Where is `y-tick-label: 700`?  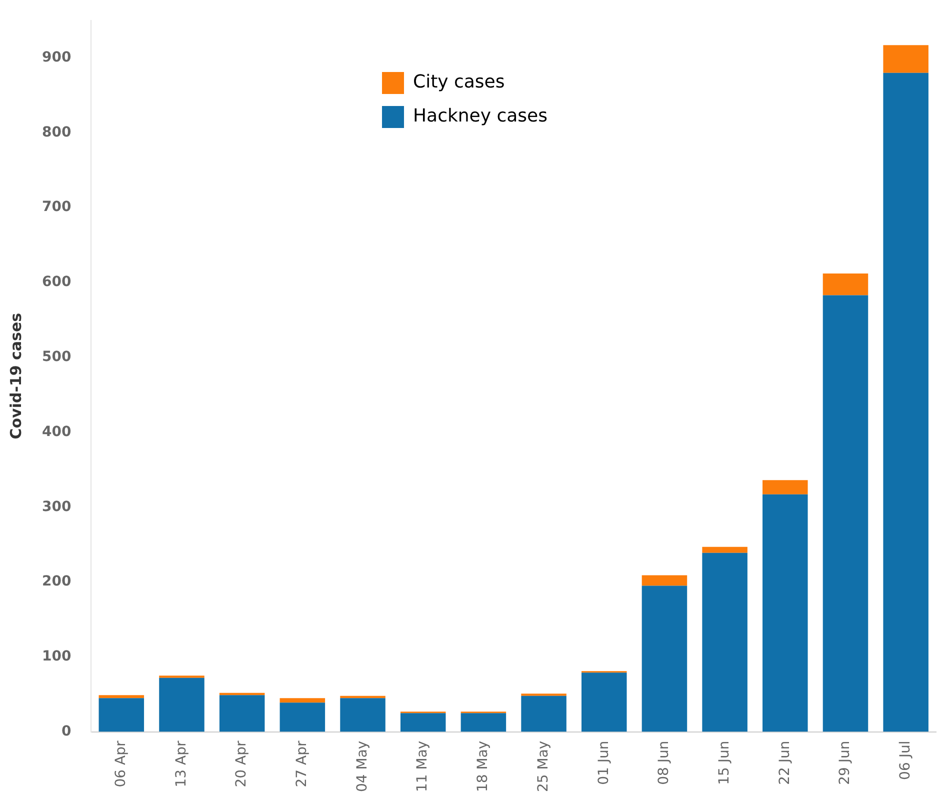
y-tick-label: 700 is located at coordinates (57, 207).